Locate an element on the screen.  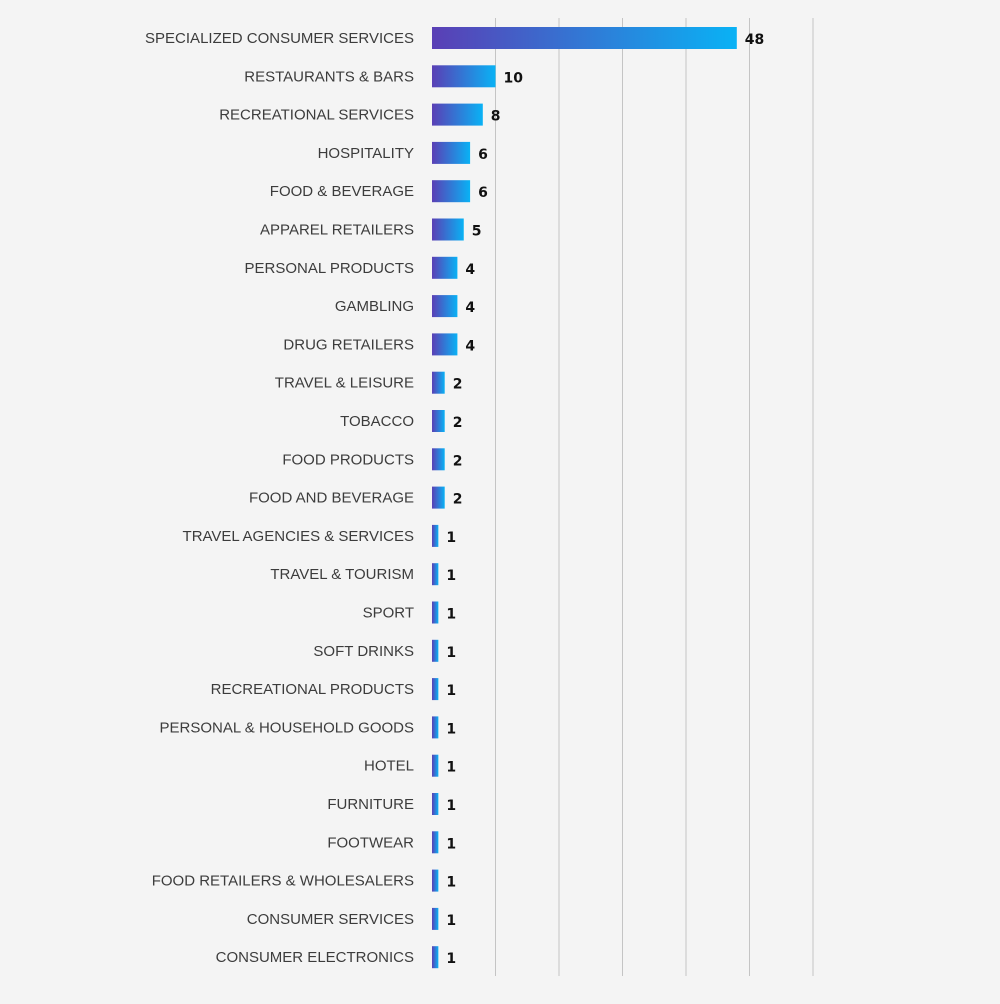
value-label: 8 is located at coordinates (496, 117).